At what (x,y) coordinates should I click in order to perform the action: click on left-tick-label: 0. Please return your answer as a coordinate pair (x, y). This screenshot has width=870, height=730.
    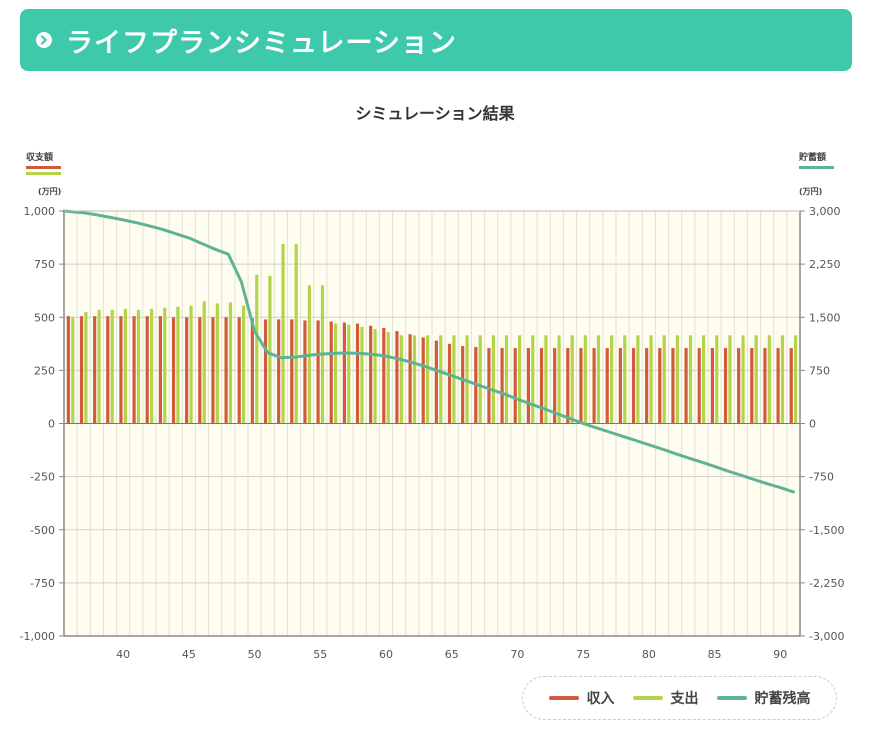
    Looking at the image, I should click on (51, 424).